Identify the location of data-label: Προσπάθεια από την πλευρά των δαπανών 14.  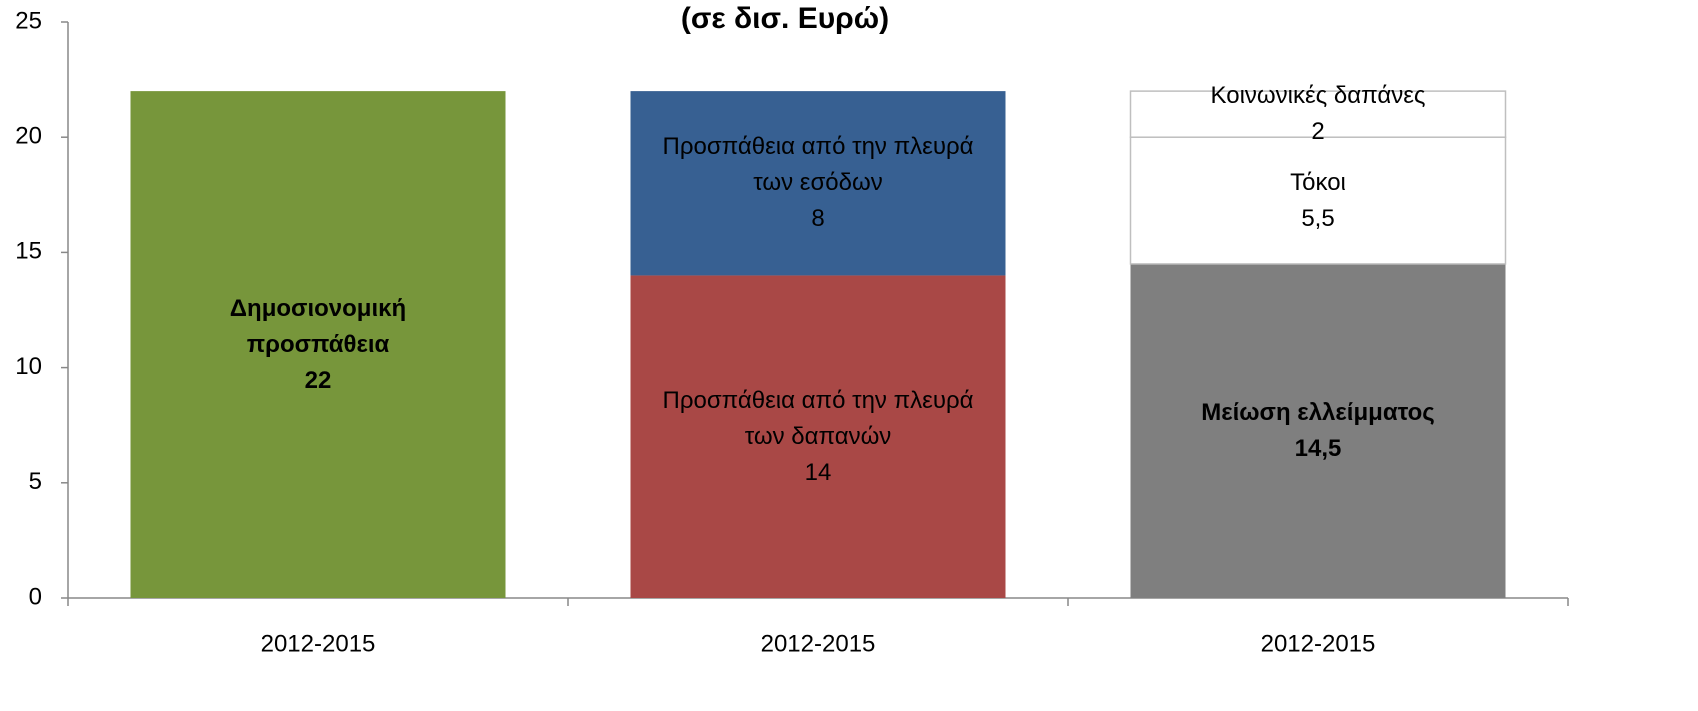
(818, 437).